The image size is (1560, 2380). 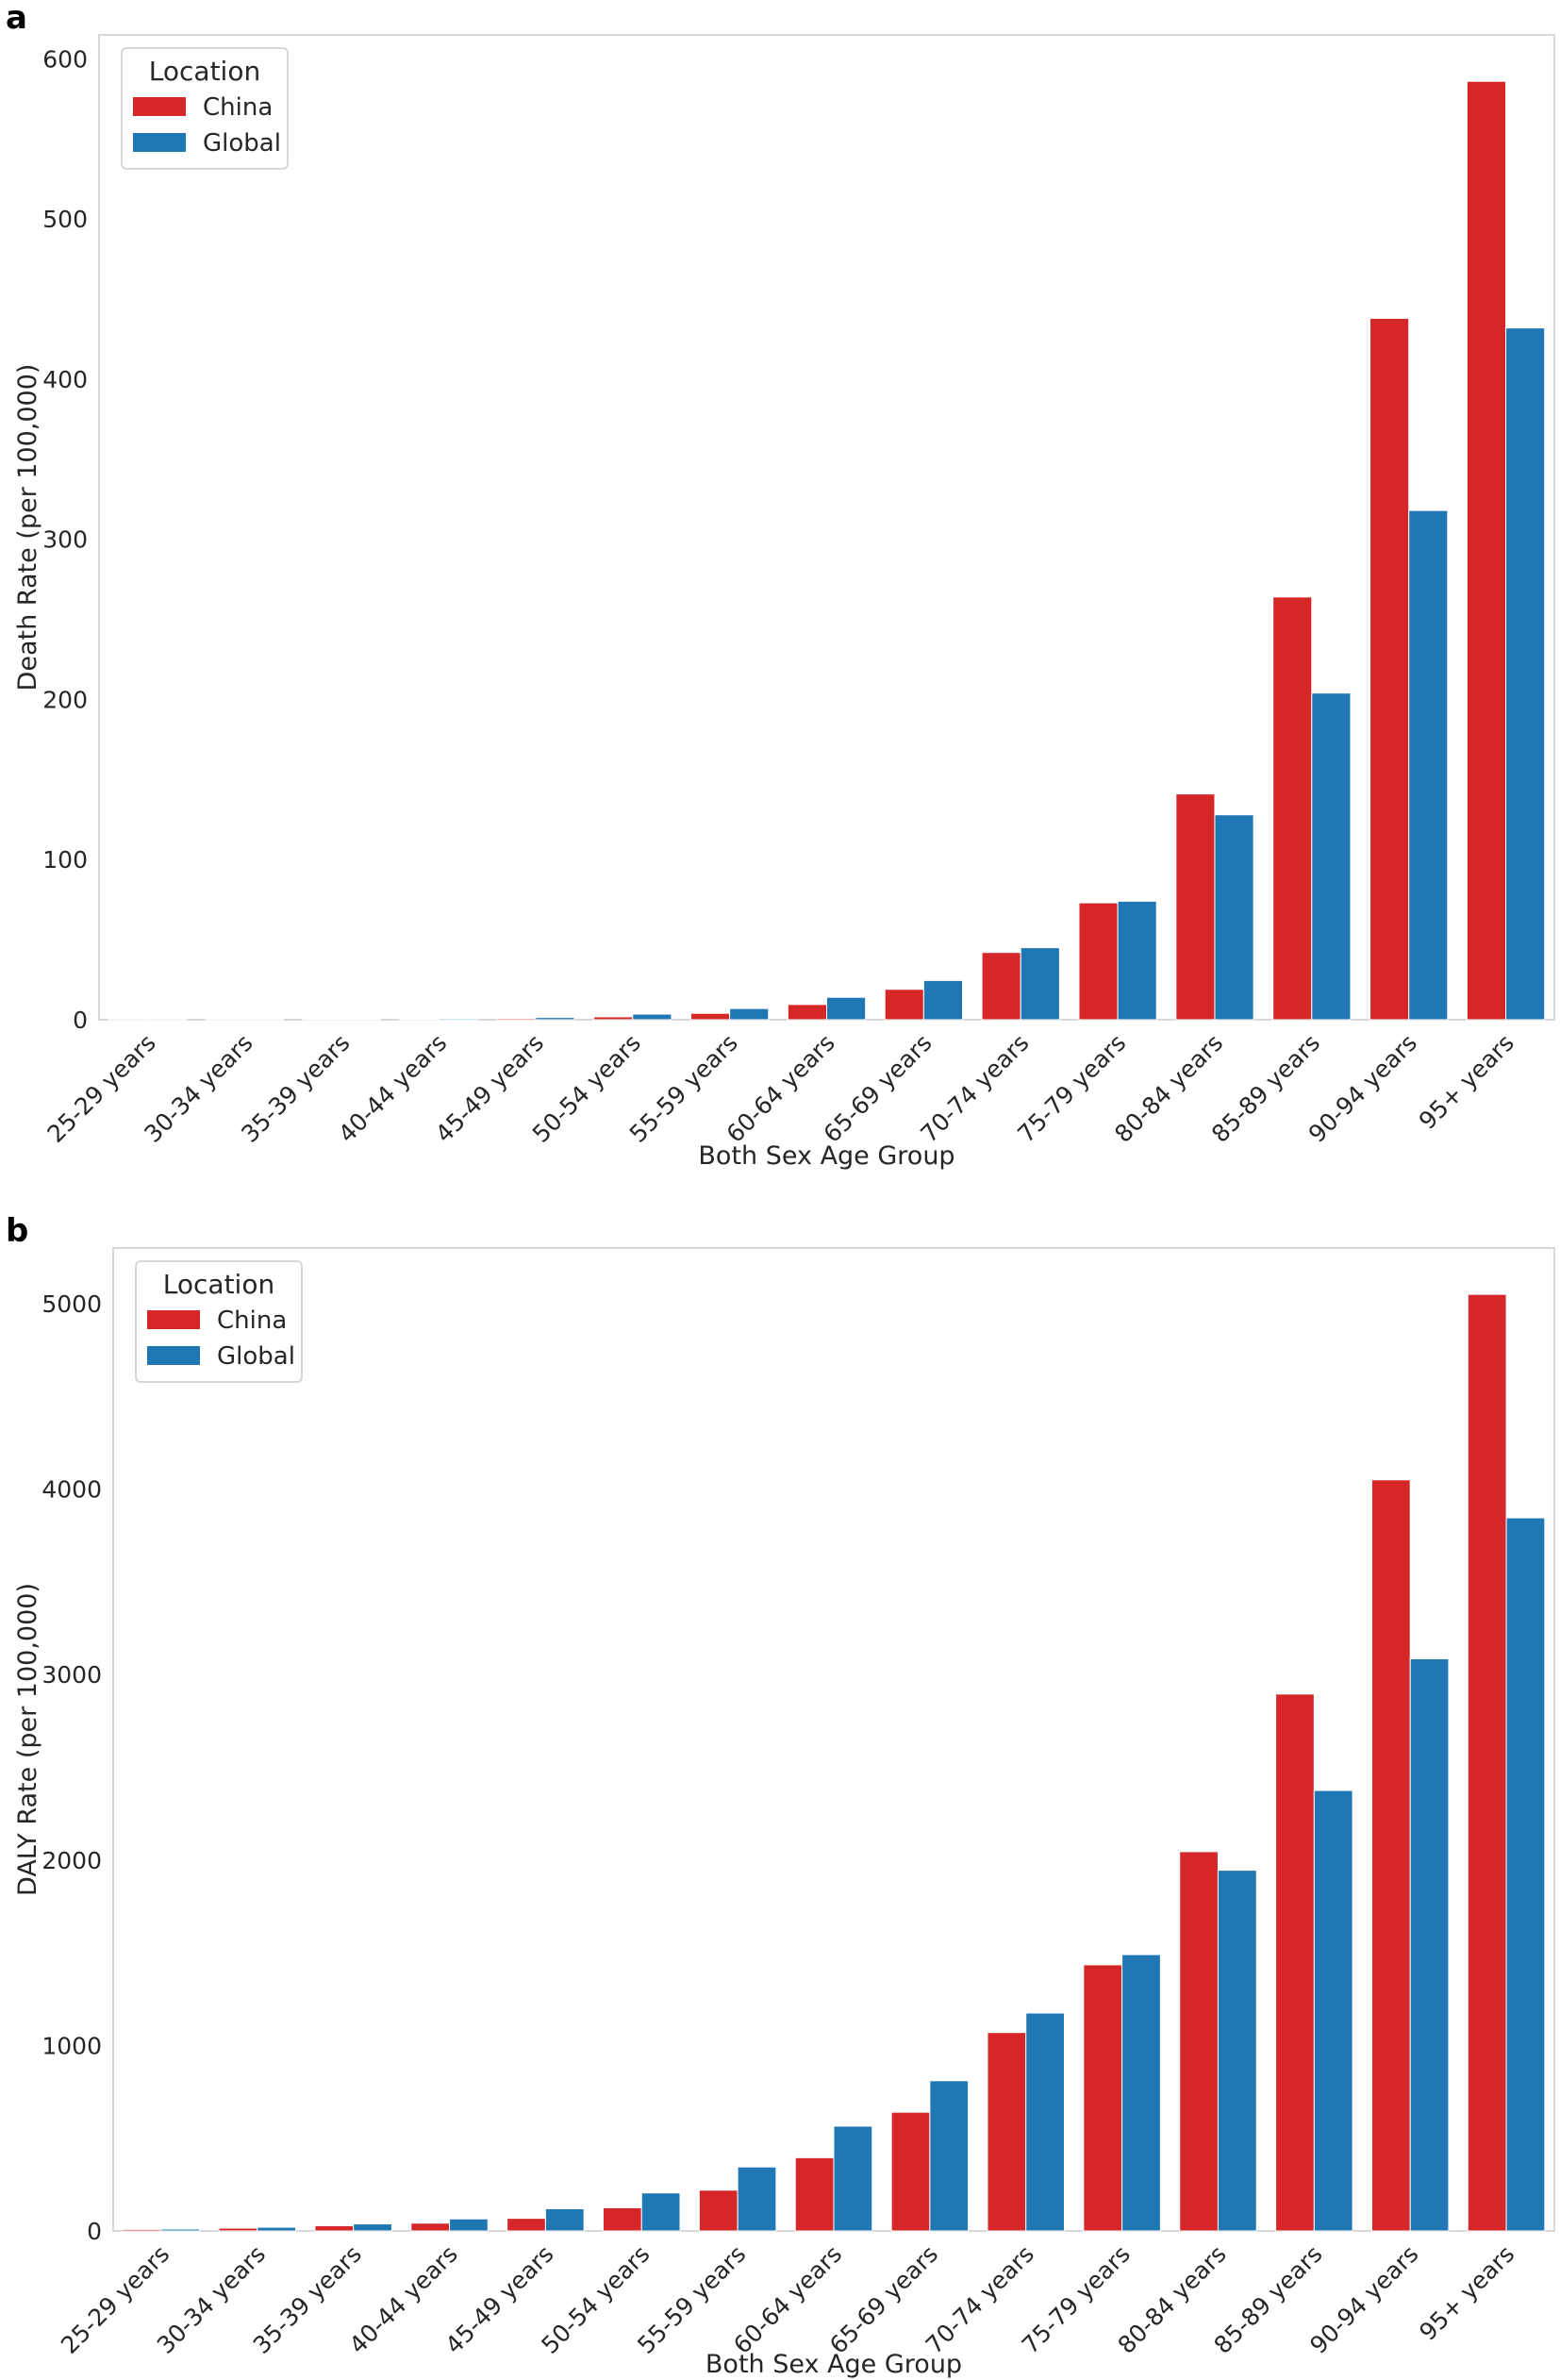 I want to click on y-tick-label: 600, so click(x=65, y=59).